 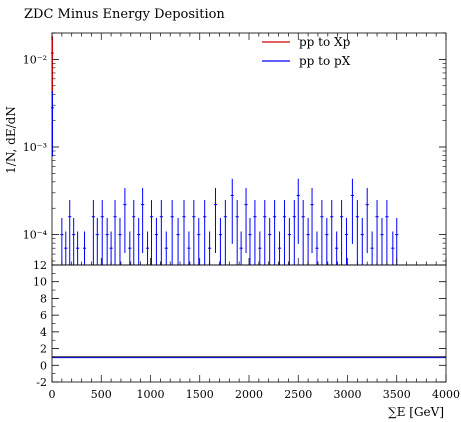 I want to click on top-y-tick-label-0: 10⁻², so click(x=35, y=59).